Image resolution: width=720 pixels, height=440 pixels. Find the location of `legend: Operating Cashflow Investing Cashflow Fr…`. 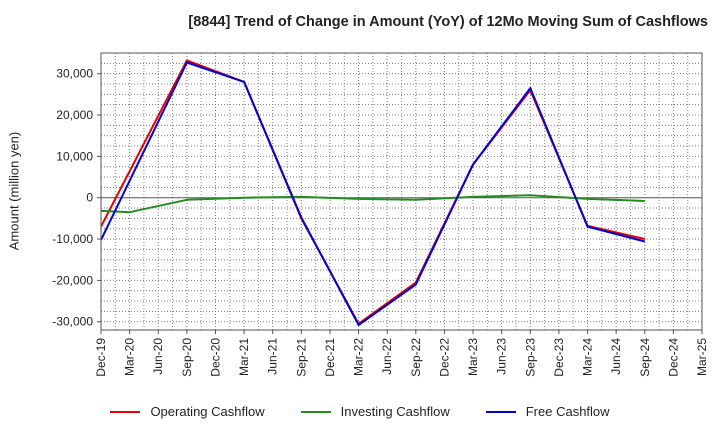

legend: Operating Cashflow Investing Cashflow Fr… is located at coordinates (360, 411).